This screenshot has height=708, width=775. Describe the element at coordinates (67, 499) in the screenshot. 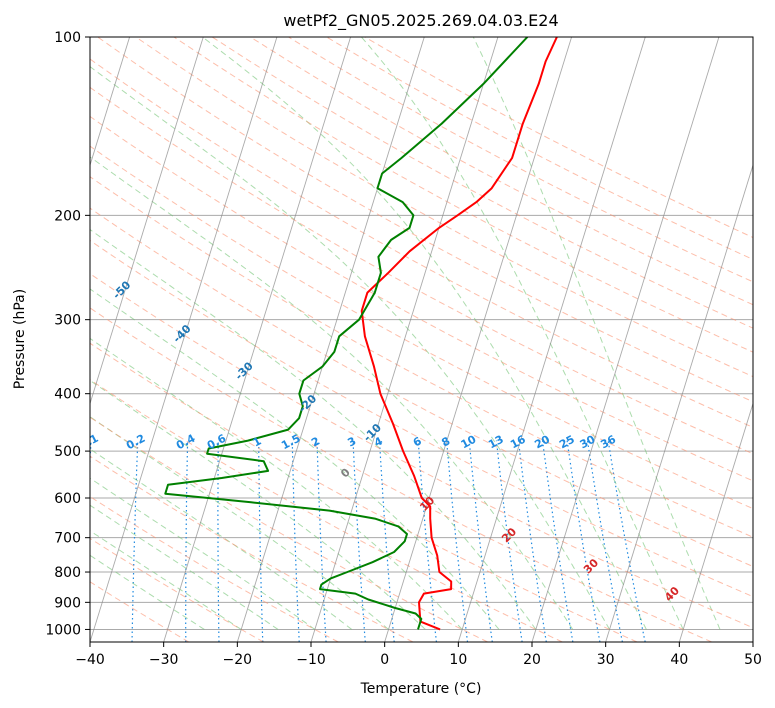

I see `y-tick-label: 600` at that location.